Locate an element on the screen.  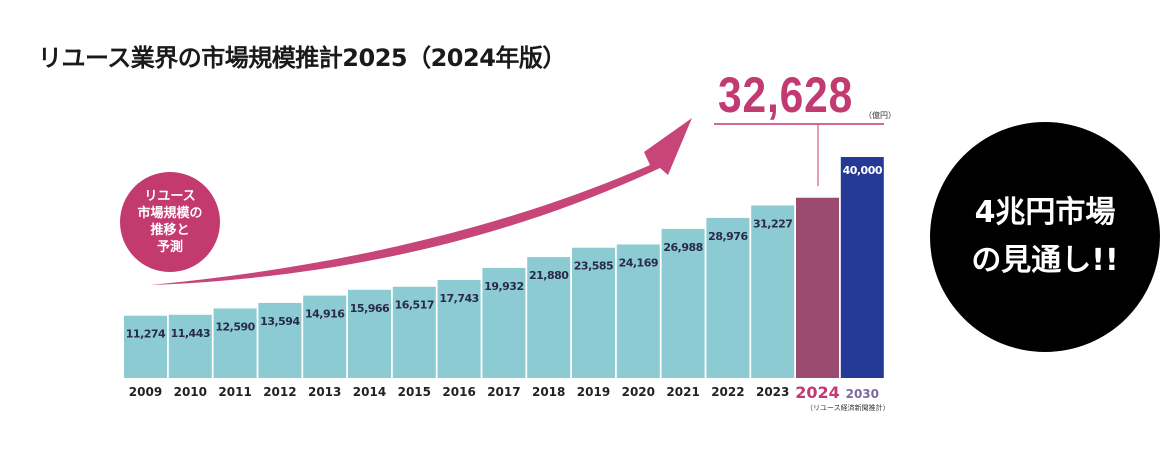
bar-2012 is located at coordinates (280, 340).